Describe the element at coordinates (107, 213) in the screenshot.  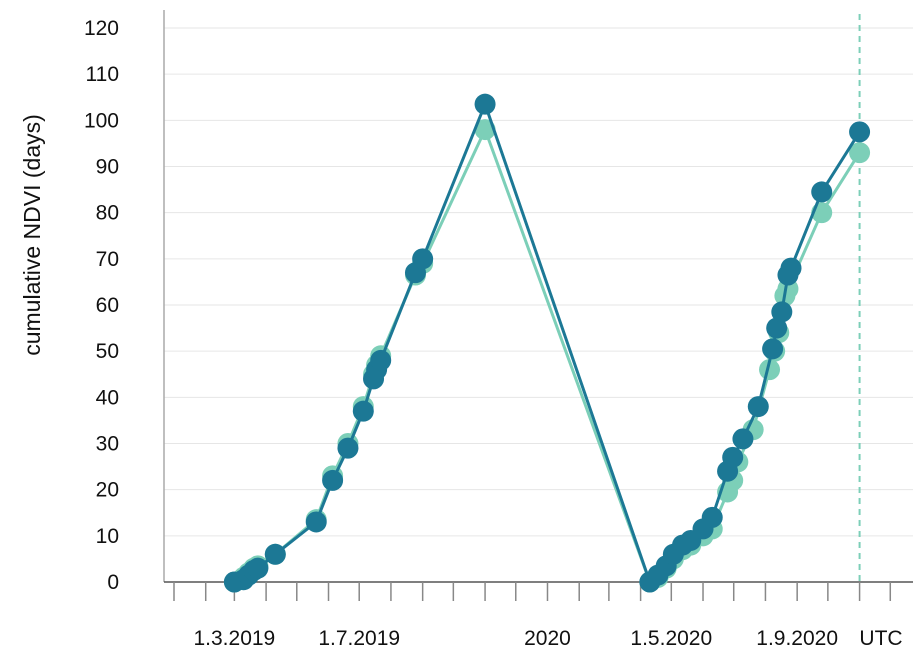
I see `y-tick-label: 80` at that location.